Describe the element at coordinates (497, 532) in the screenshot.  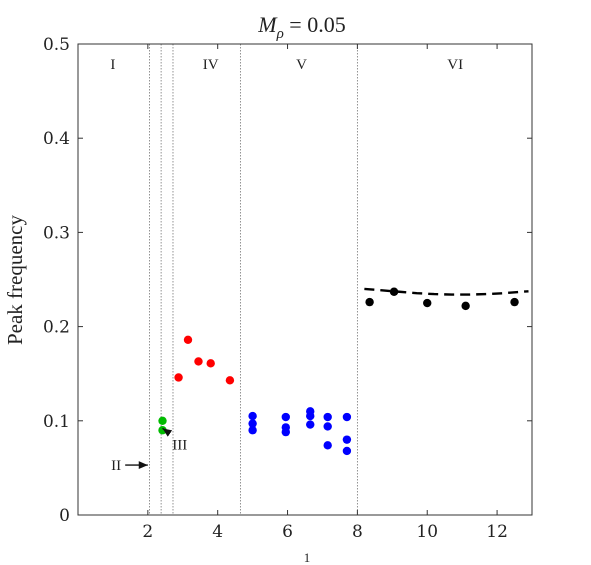
I see `x-tick-label-5: 12` at that location.